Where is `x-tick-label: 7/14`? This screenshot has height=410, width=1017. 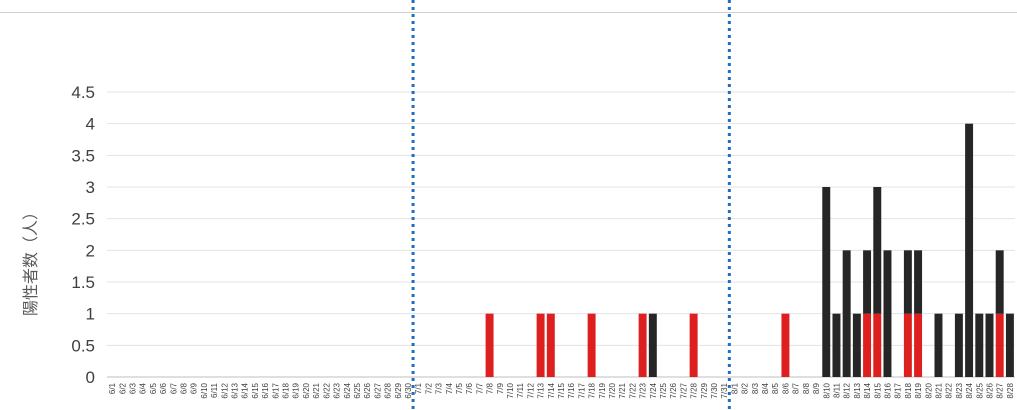
x-tick-label: 7/14 is located at coordinates (551, 390).